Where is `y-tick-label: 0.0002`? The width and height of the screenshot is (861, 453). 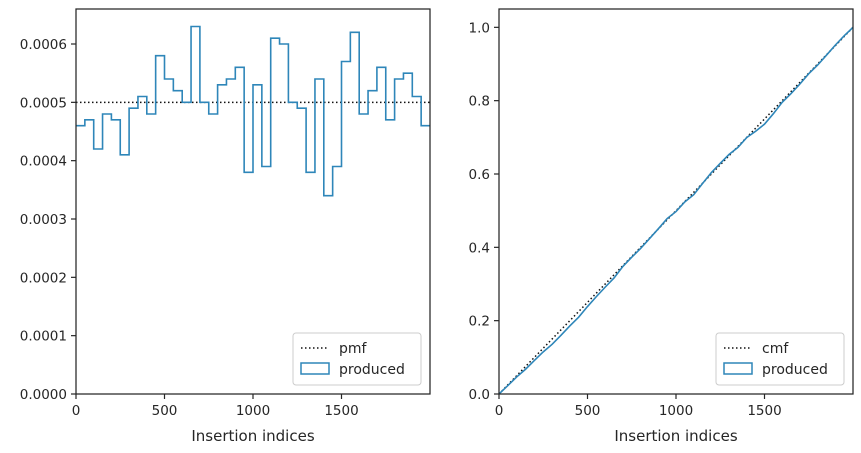 y-tick-label: 0.0002 is located at coordinates (43, 278).